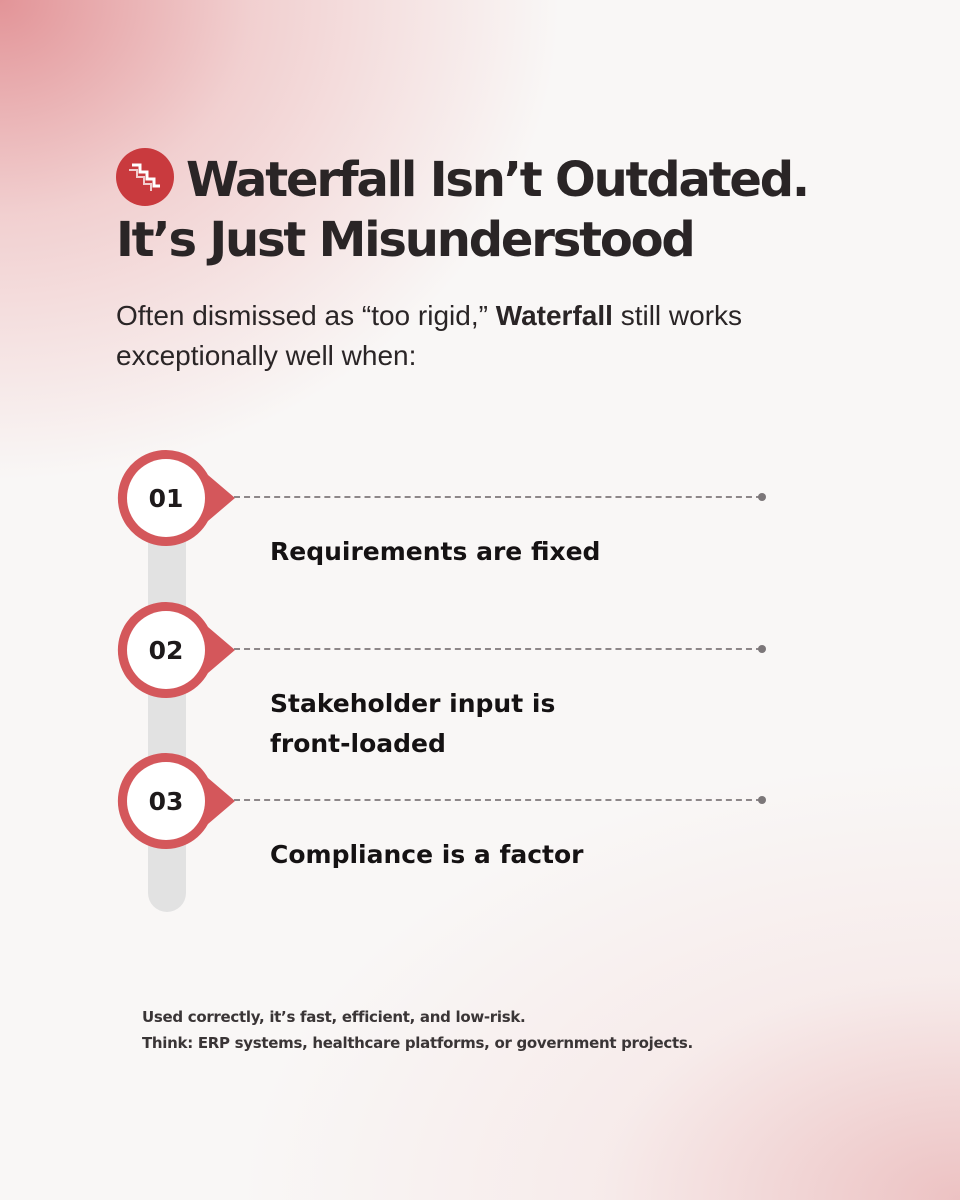 The width and height of the screenshot is (960, 1200). Describe the element at coordinates (166, 801) in the screenshot. I see `step-number-3: 03` at that location.